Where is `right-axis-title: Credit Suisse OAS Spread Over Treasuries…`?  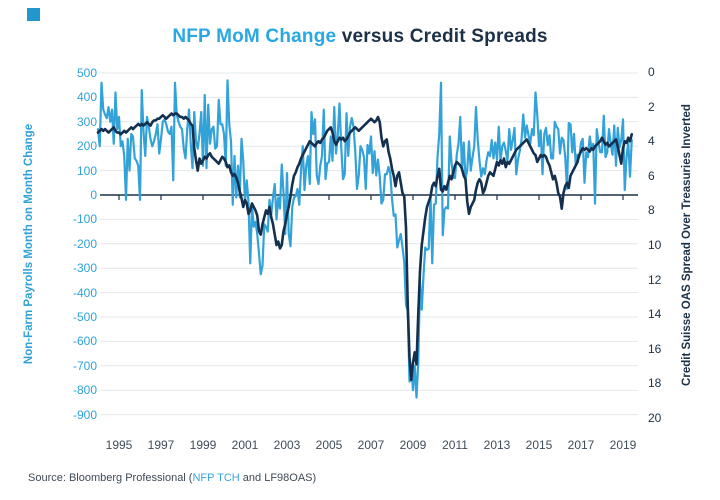
right-axis-title: Credit Suisse OAS Spread Over Treasuries… is located at coordinates (687, 245).